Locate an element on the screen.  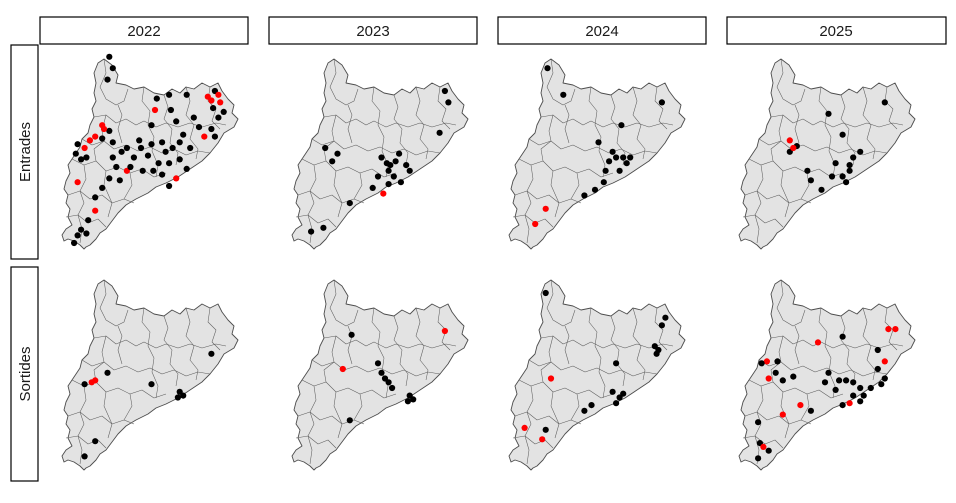
strip-2023 is located at coordinates (373, 30).